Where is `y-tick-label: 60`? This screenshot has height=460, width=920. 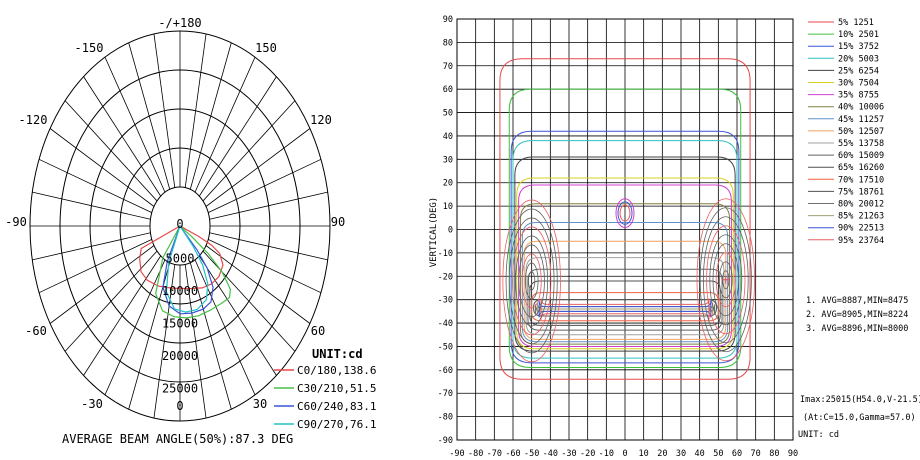 y-tick-label: 60 is located at coordinates (448, 90).